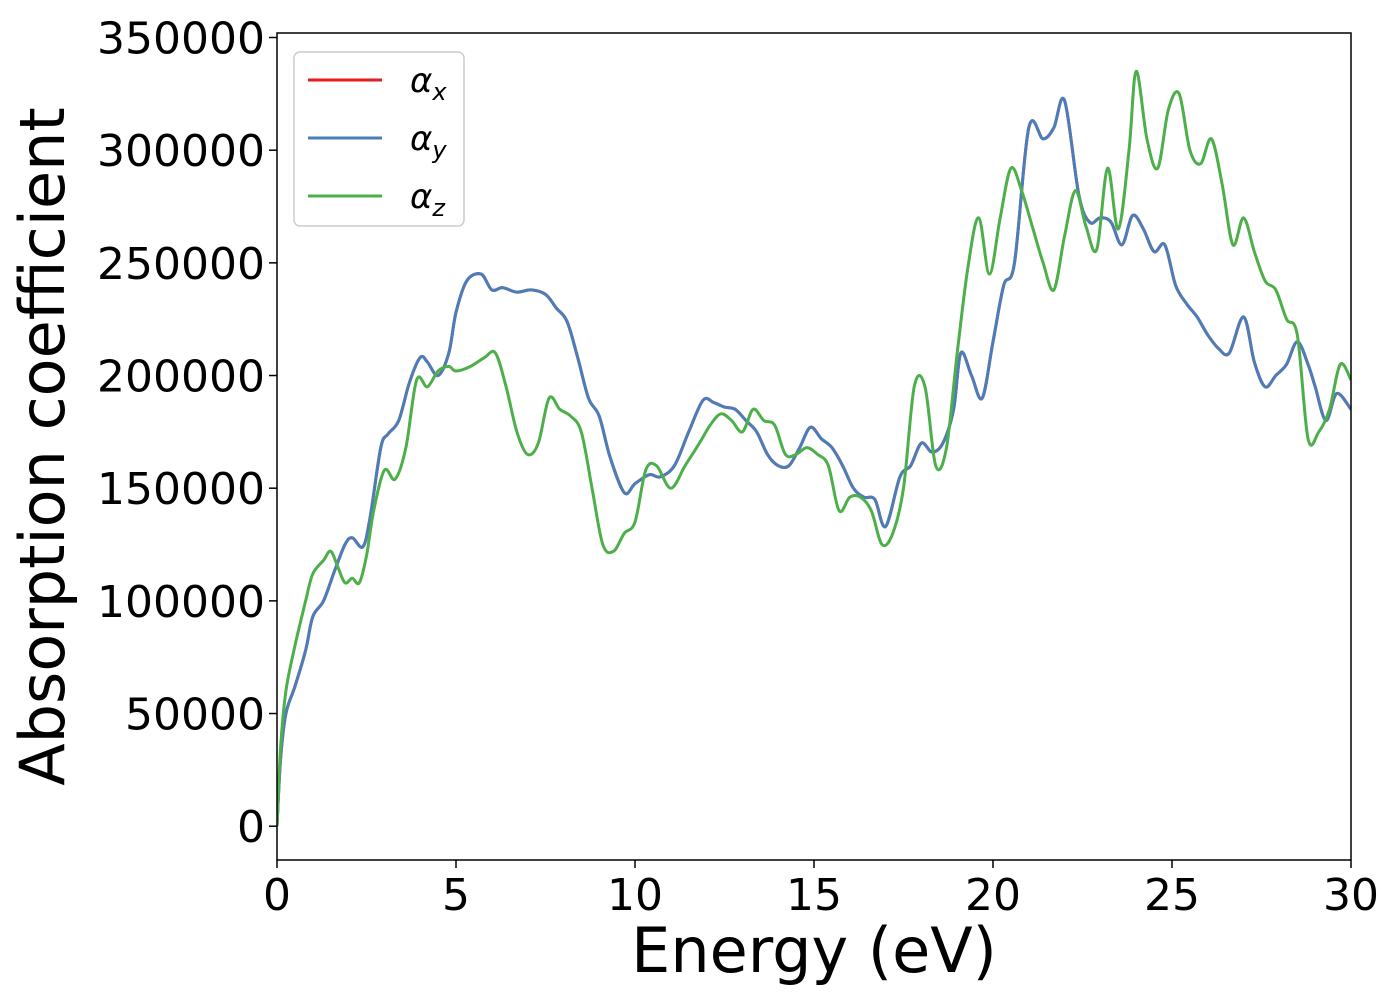 Image resolution: width=1400 pixels, height=1000 pixels. I want to click on y-tick-label: 200000, so click(181, 377).